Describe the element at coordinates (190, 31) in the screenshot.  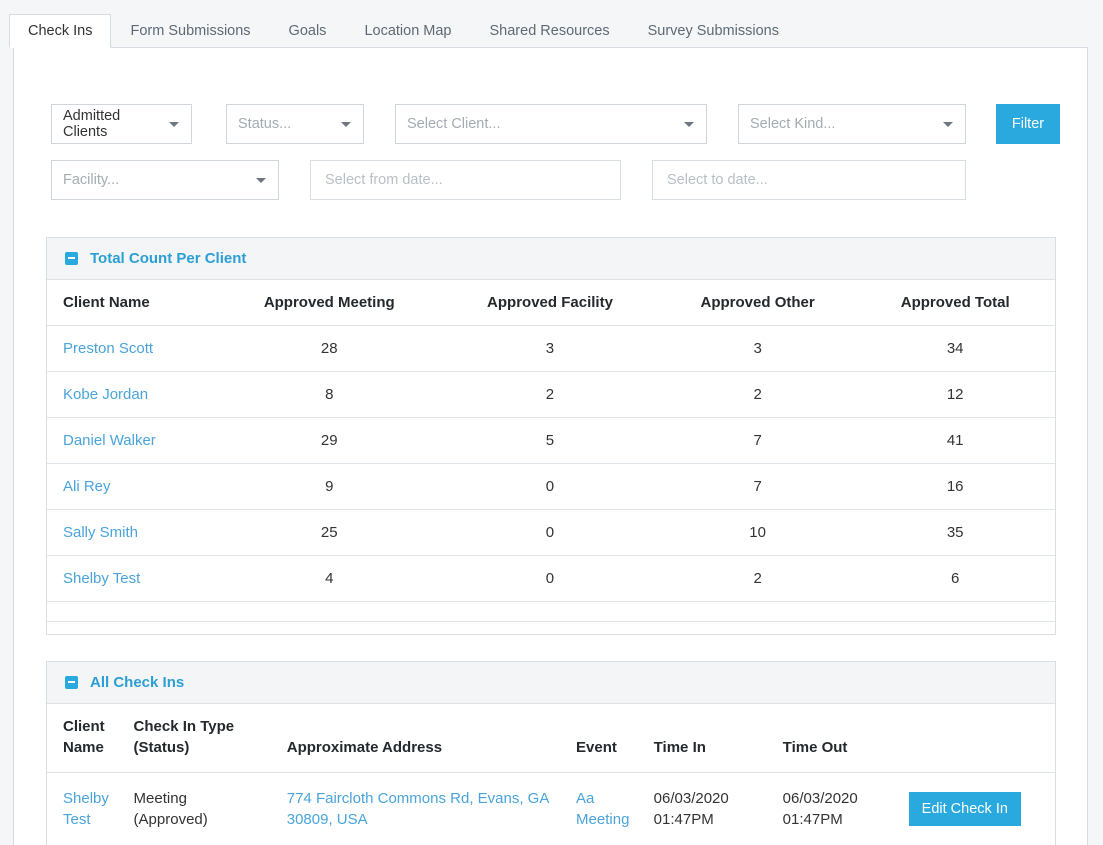
I see `tab-form-submissions: Form Submissions` at that location.